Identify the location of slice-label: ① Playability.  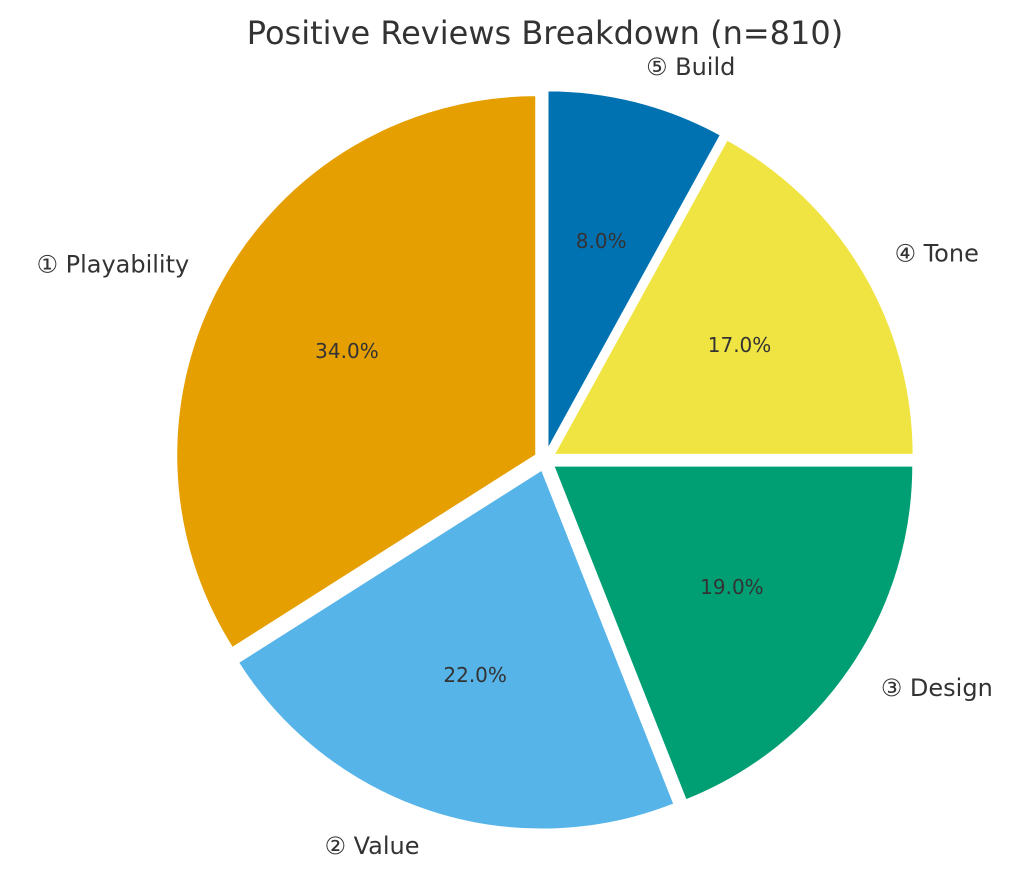
(112, 264).